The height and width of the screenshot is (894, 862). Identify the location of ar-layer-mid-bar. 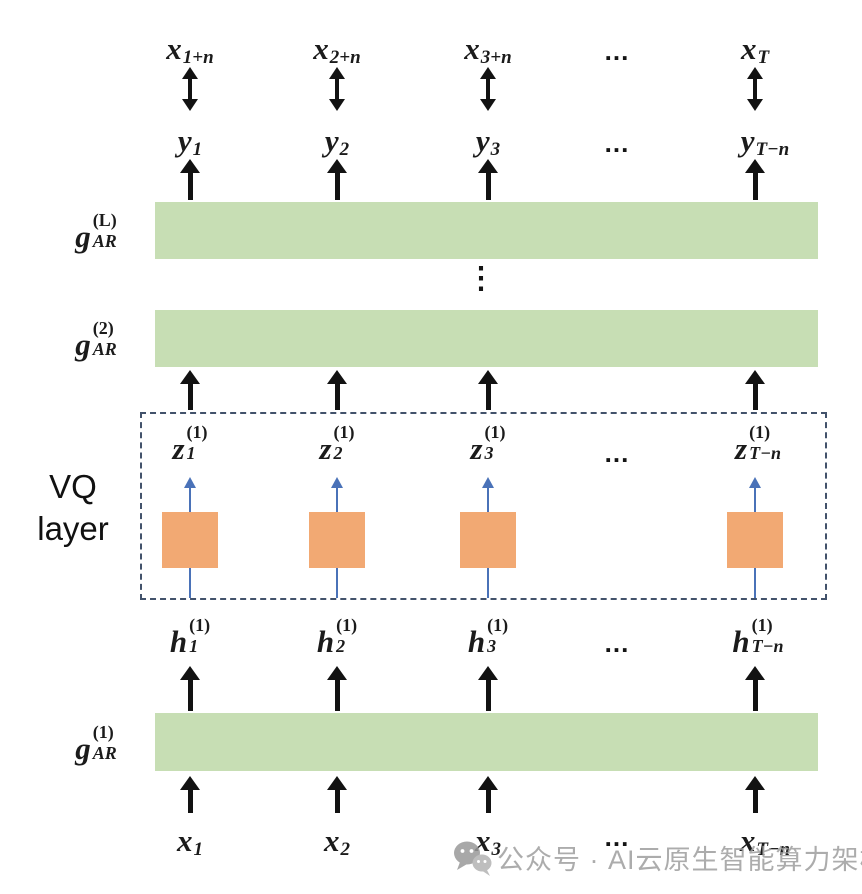
(486, 338).